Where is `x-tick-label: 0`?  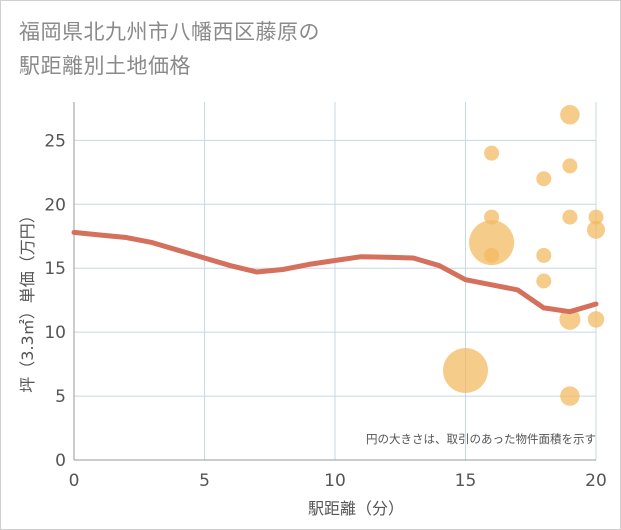
x-tick-label: 0 is located at coordinates (74, 481).